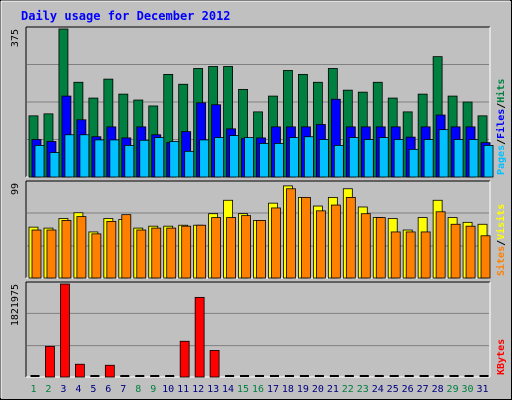  What do you see at coordinates (153, 389) in the screenshot?
I see `x-tick-label-day-9: 9` at bounding box center [153, 389].